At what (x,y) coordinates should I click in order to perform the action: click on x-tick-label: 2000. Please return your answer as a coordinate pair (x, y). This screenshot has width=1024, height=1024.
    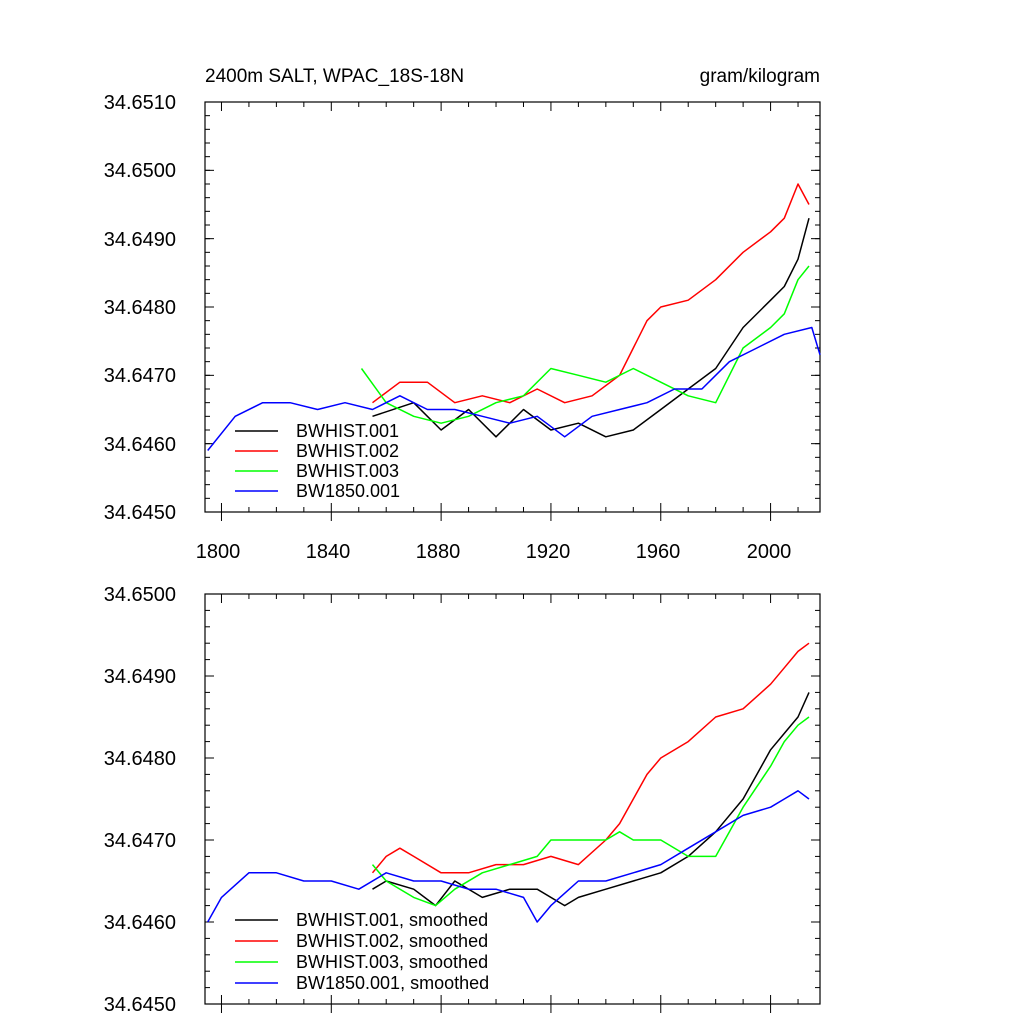
    Looking at the image, I should click on (769, 552).